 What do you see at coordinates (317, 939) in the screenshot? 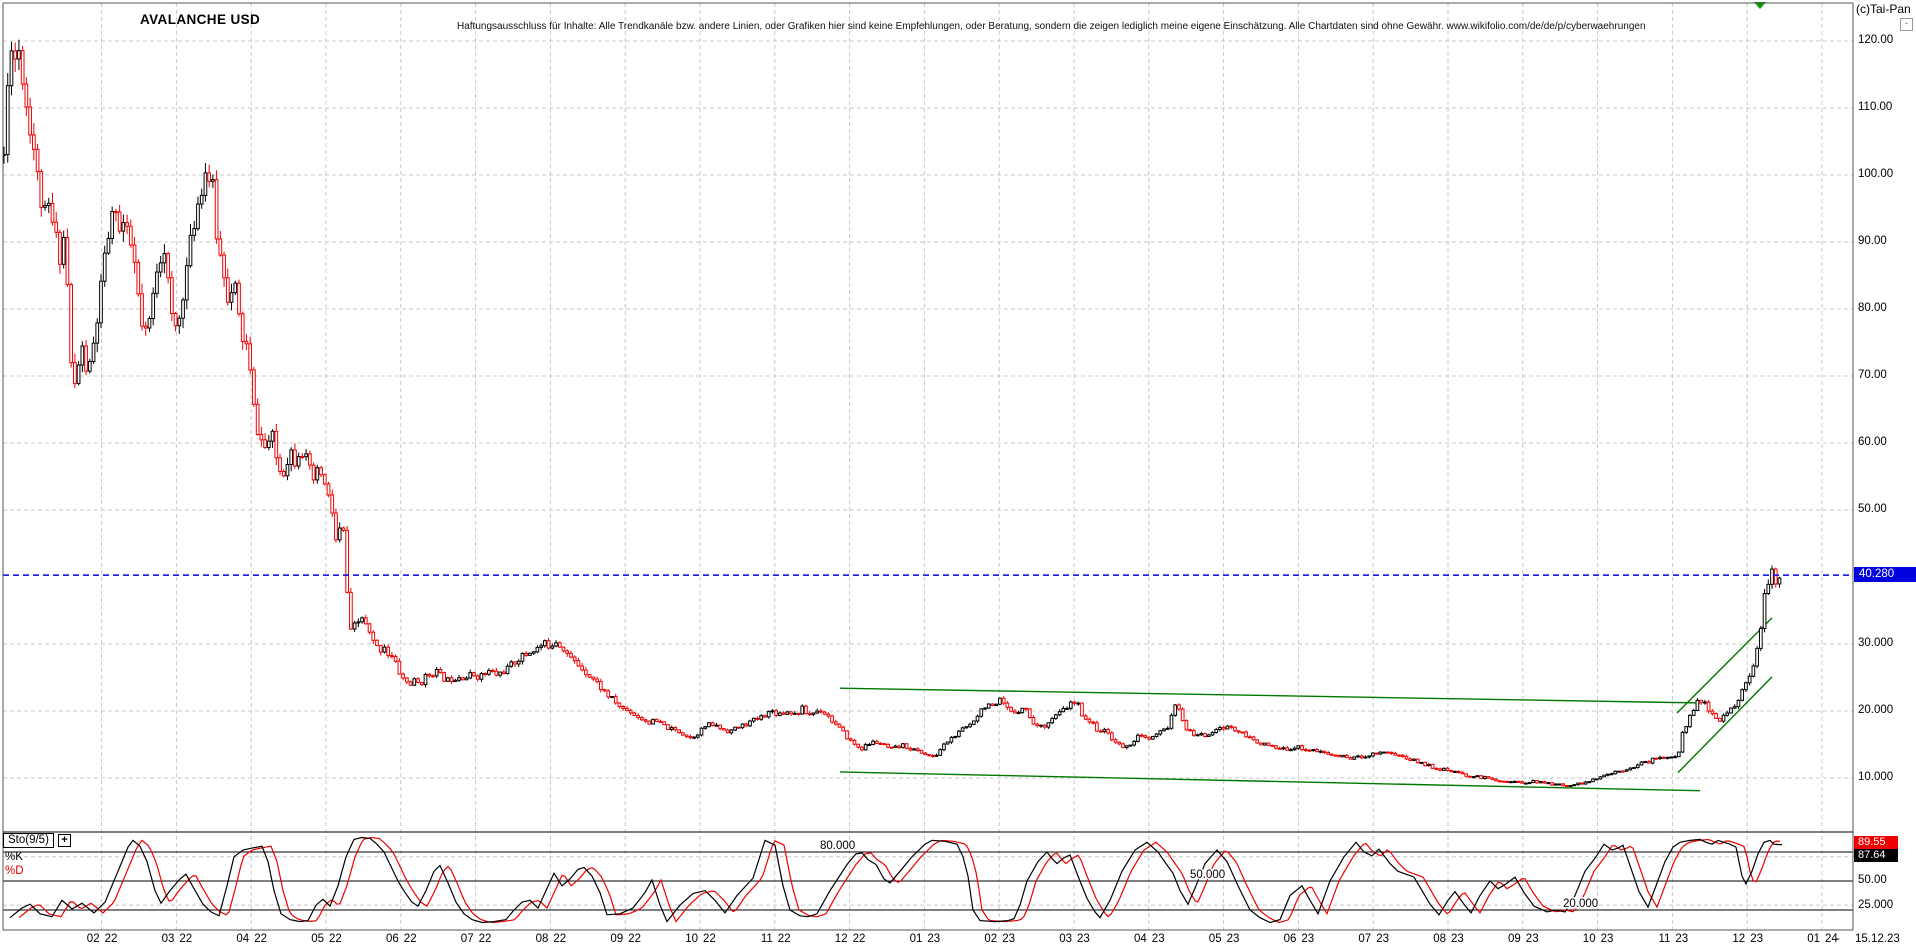
I see `date-label-month: 05` at bounding box center [317, 939].